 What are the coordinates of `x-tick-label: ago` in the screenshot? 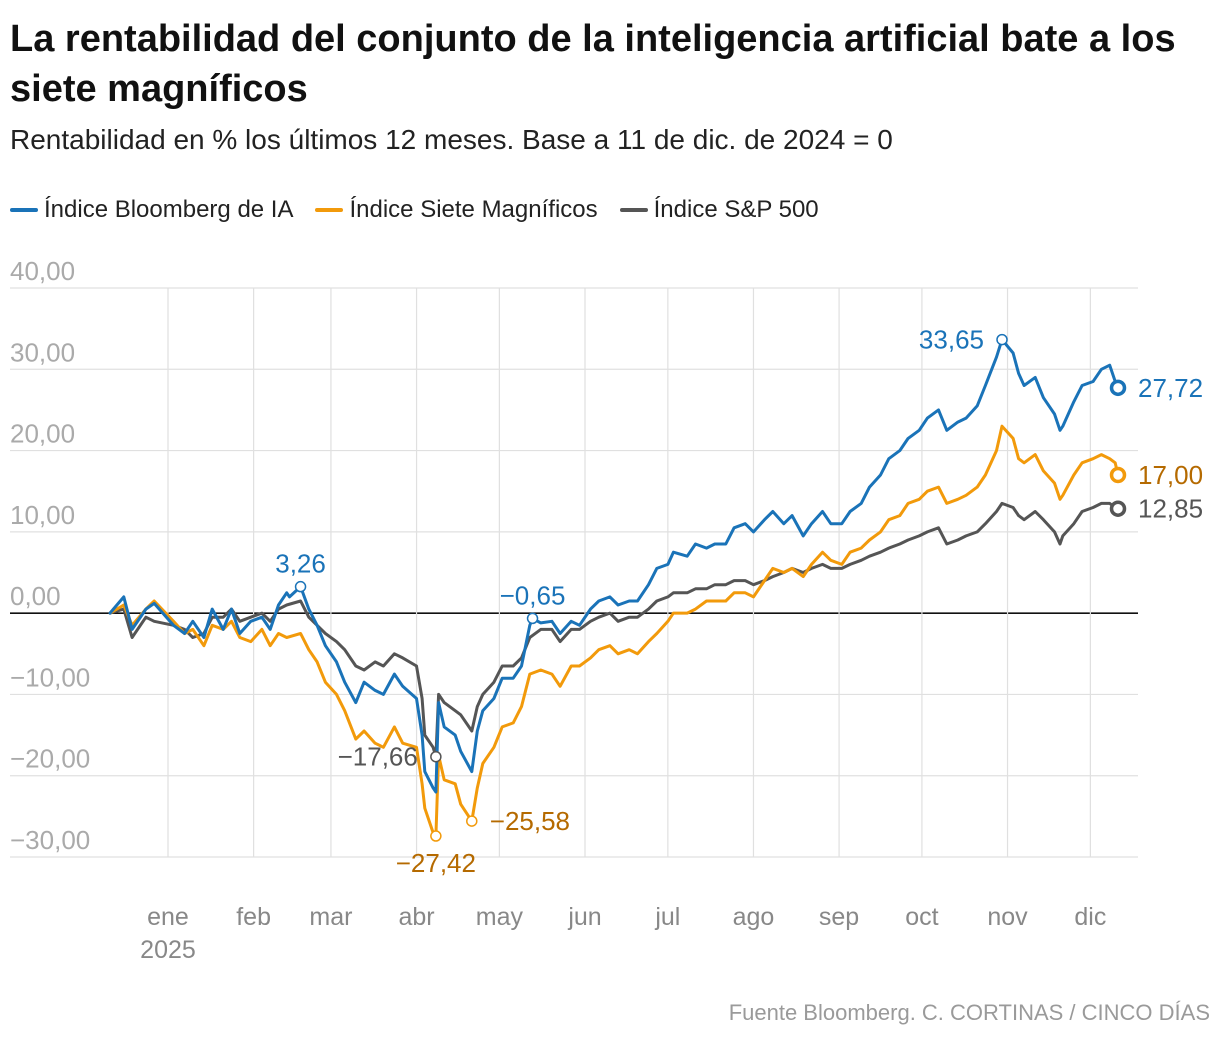 It's located at (754, 917).